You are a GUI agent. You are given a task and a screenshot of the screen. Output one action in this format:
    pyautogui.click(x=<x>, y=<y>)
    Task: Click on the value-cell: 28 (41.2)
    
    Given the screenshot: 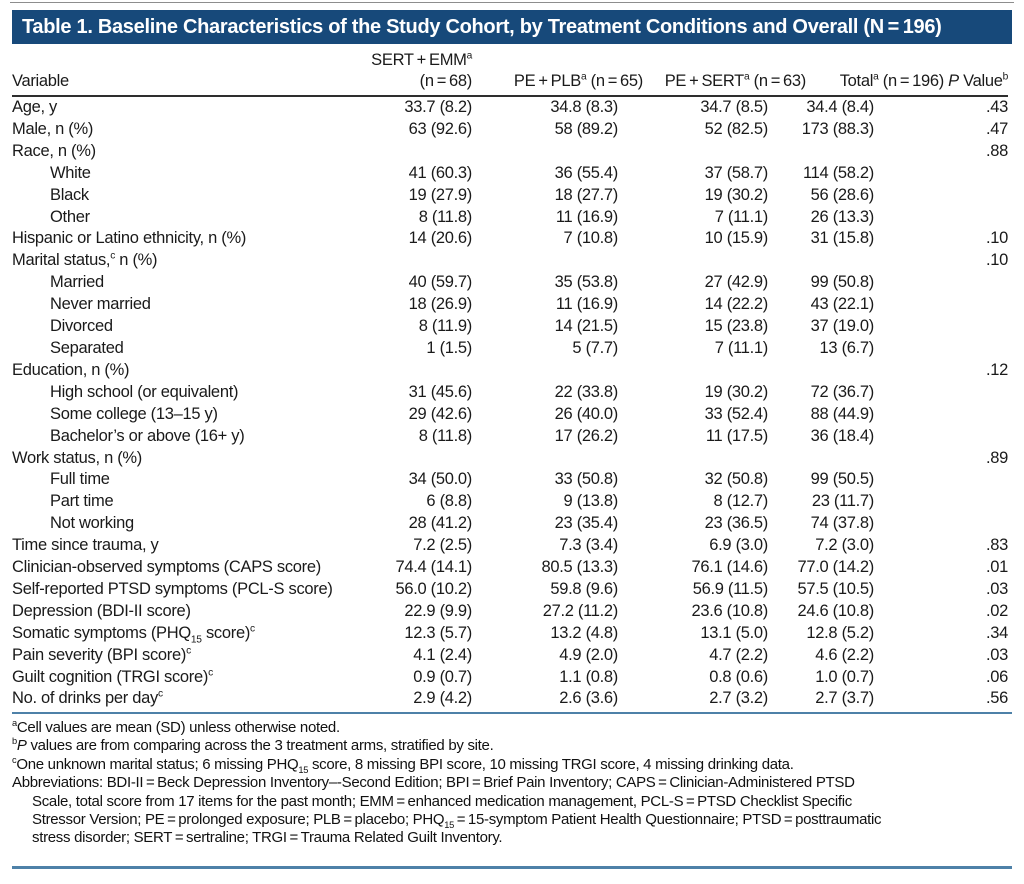 What is the action you would take?
    pyautogui.click(x=440, y=523)
    